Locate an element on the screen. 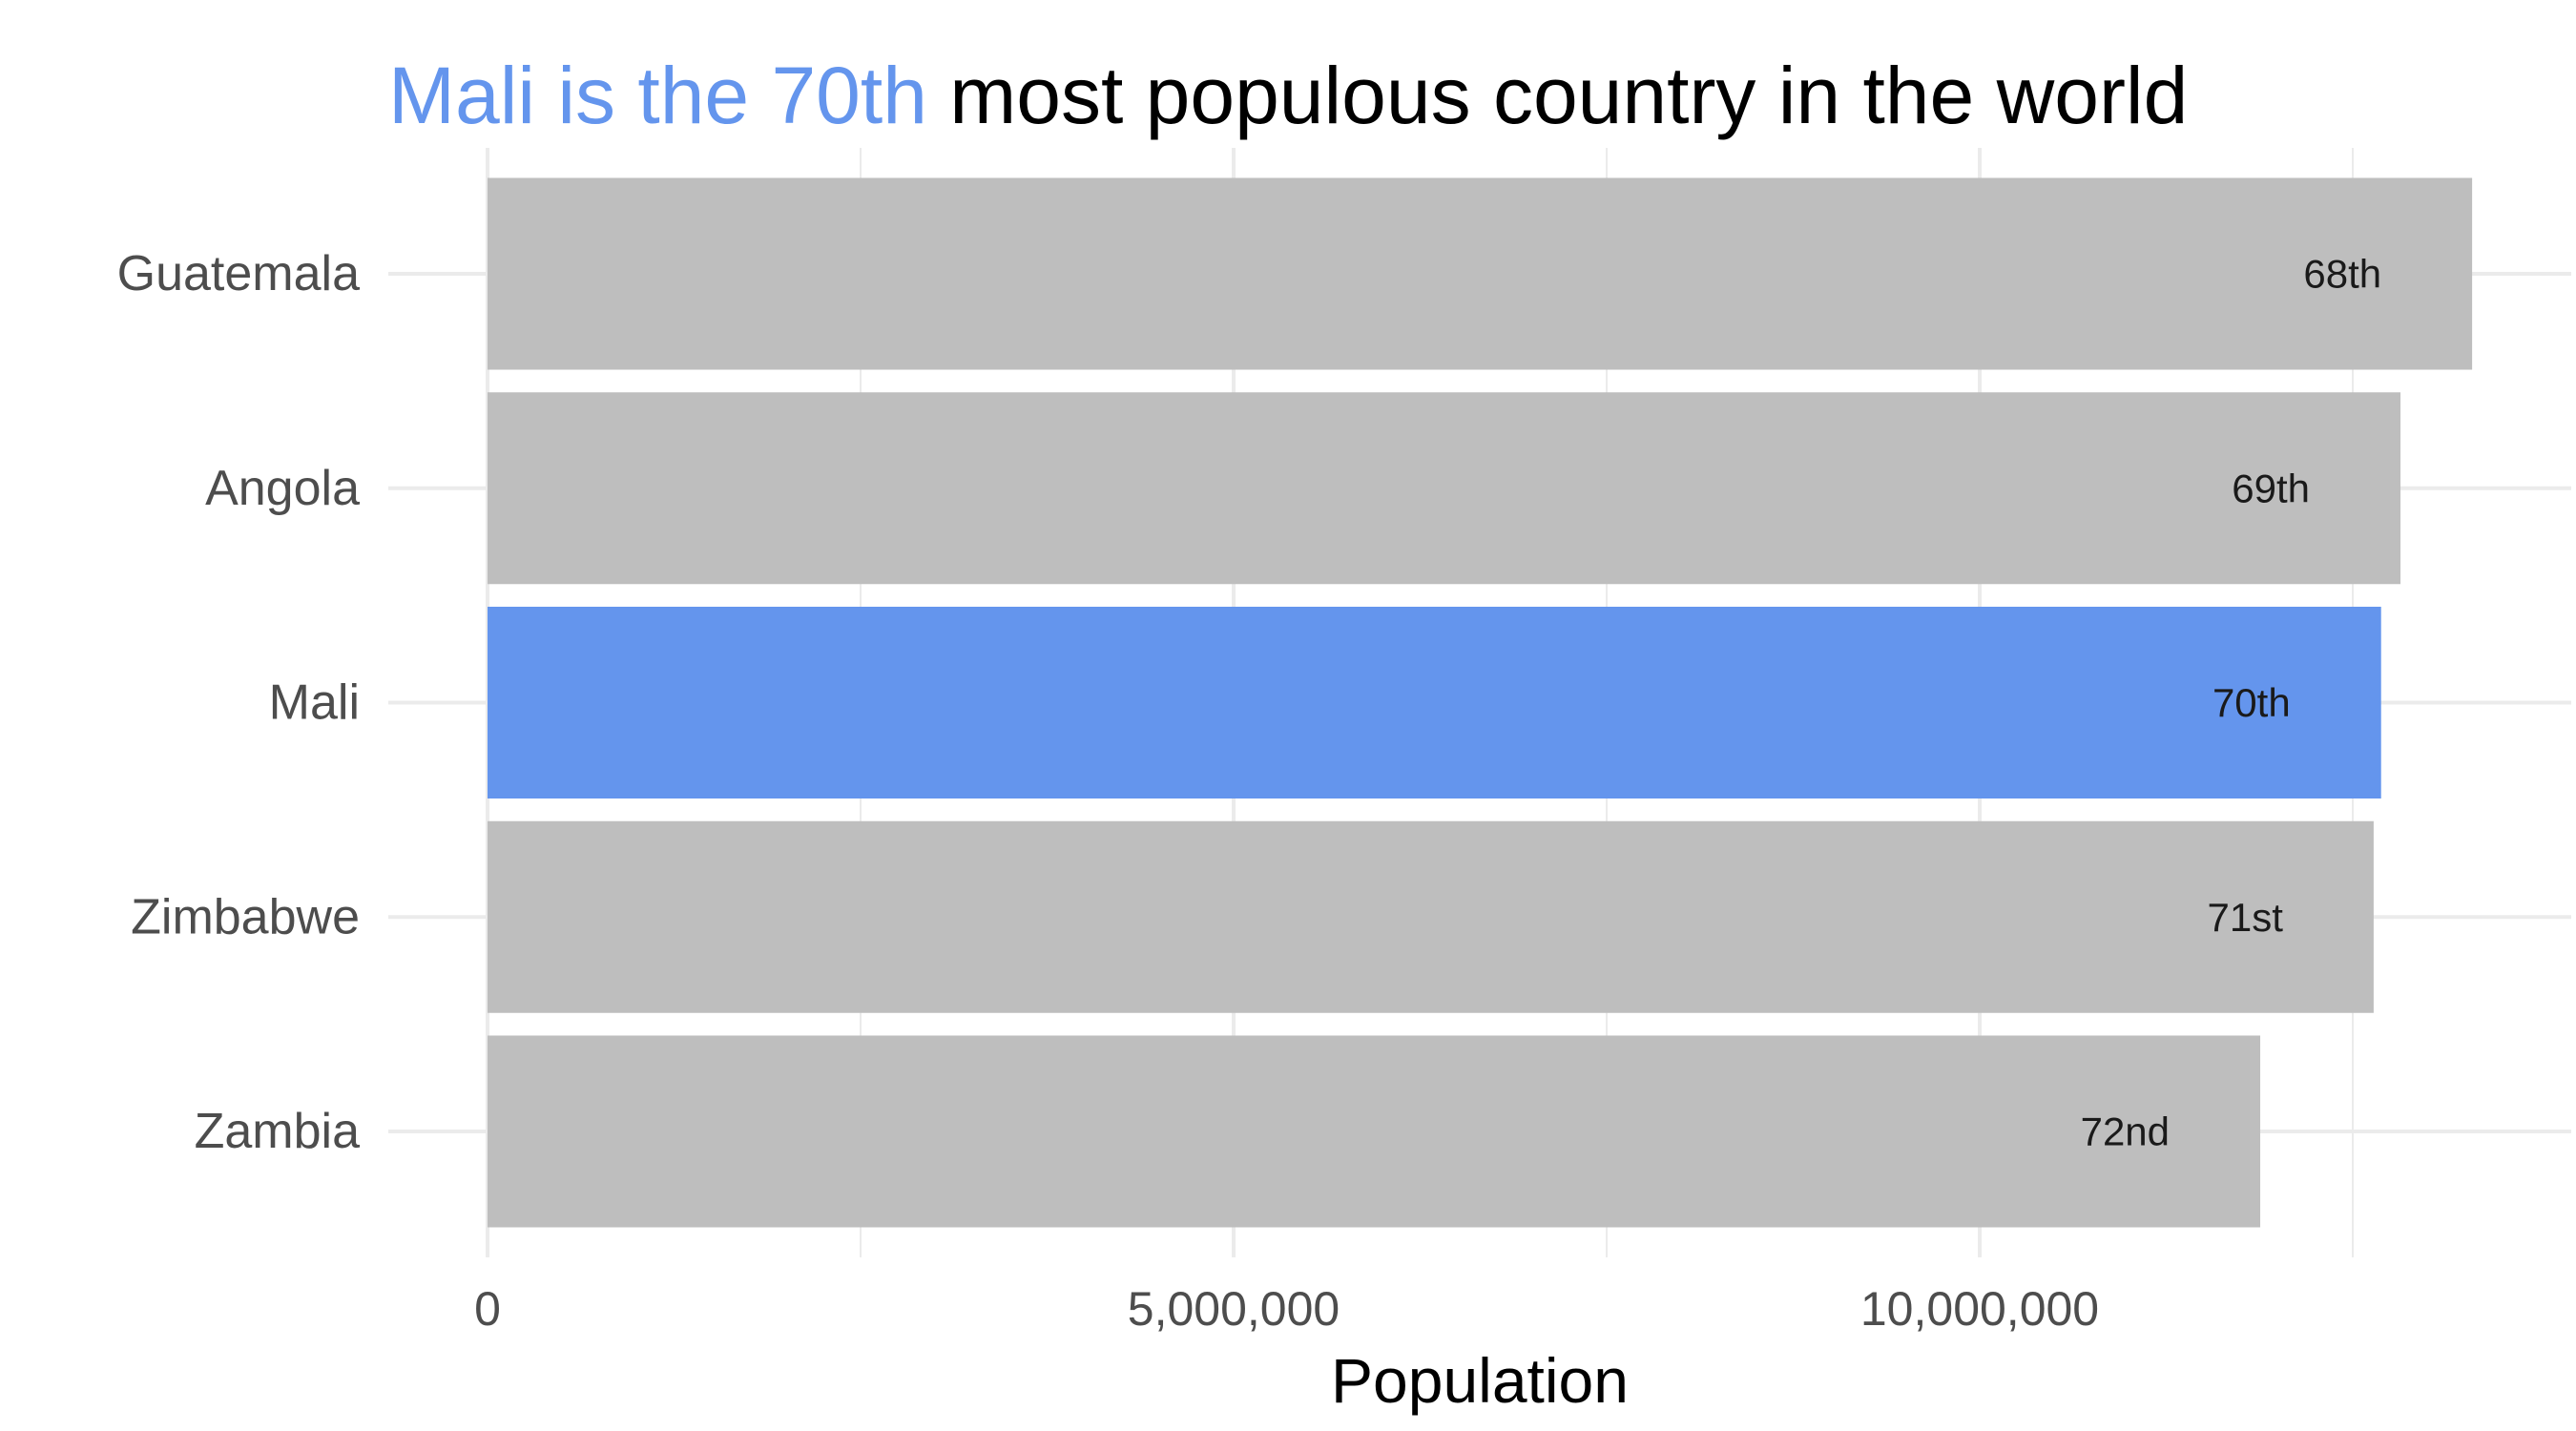 The image size is (2576, 1431). rank-labels: 68th 69th 70th 71st 72nd is located at coordinates (2231, 703).